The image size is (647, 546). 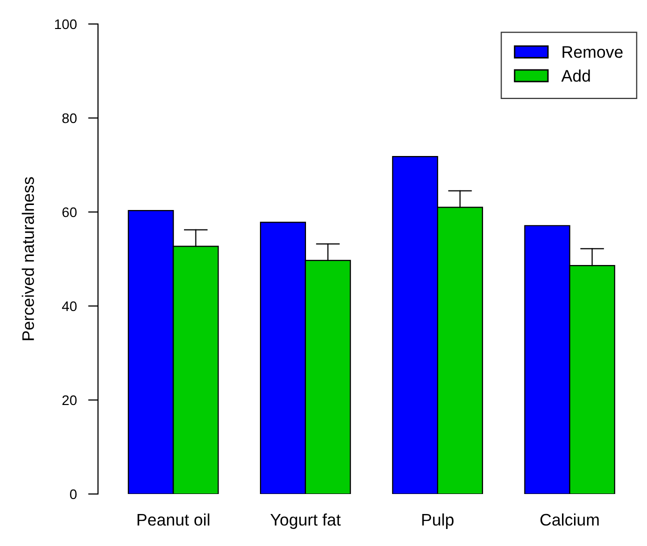 I want to click on x-tick-label: Pulp, so click(x=438, y=521).